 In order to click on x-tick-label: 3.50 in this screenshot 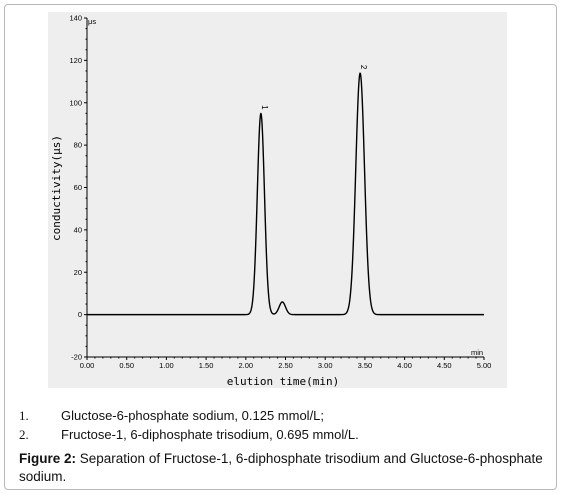, I will do `click(365, 365)`.